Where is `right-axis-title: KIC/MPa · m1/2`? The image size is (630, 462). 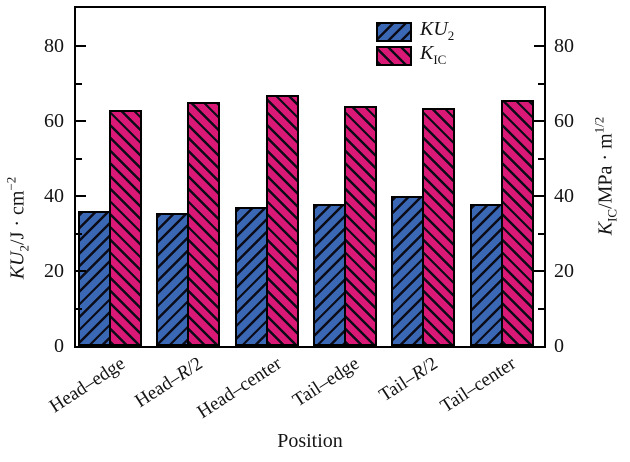
right-axis-title: KIC/MPa · m1/2 is located at coordinates (606, 176).